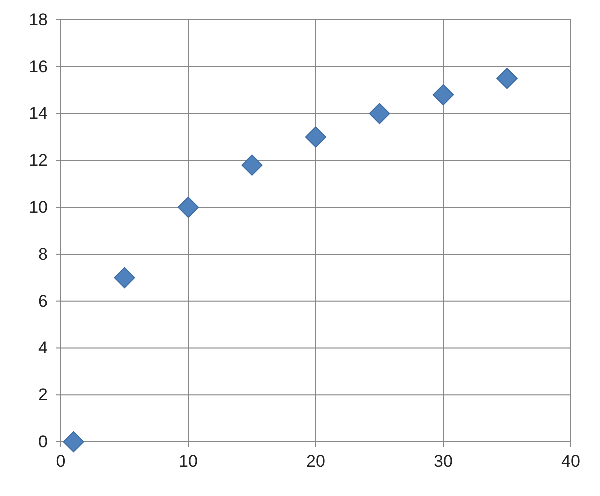 The width and height of the screenshot is (600, 496). I want to click on y-tick-label: 14, so click(38, 114).